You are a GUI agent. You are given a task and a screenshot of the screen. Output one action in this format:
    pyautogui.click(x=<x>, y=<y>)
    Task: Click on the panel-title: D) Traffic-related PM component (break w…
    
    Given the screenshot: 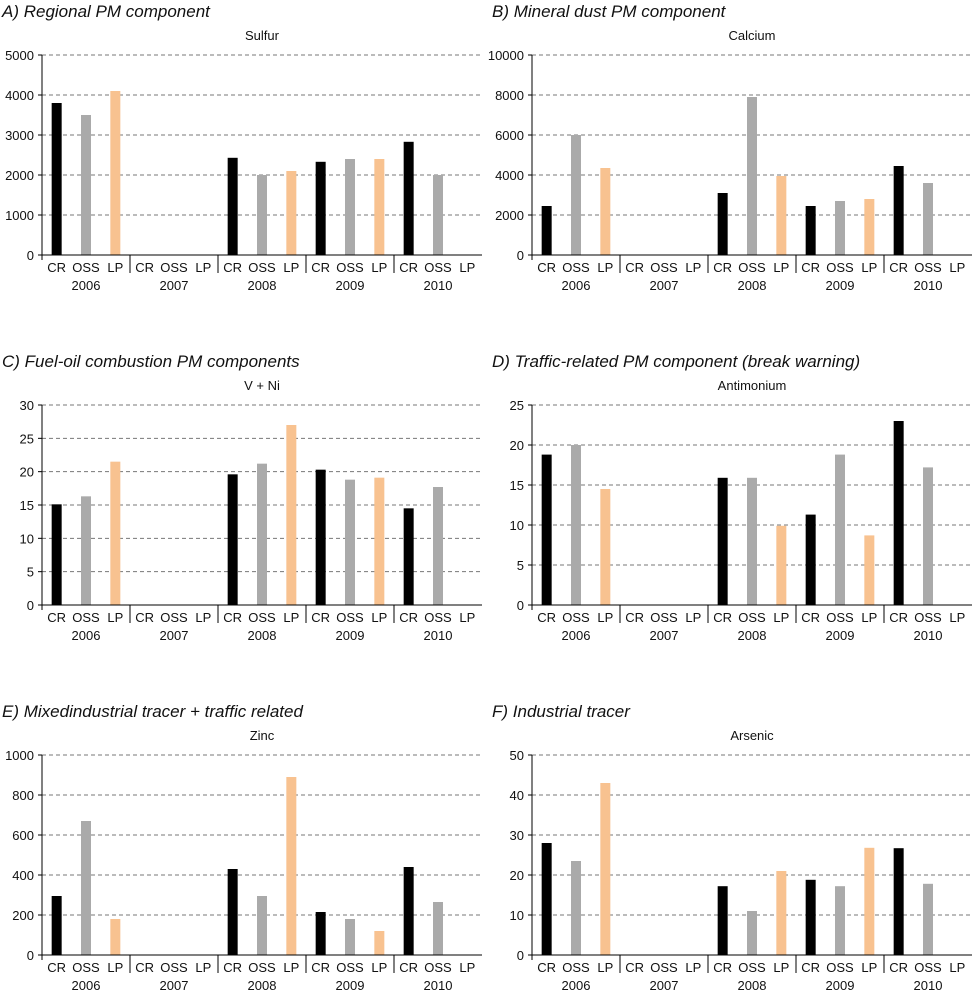 What is the action you would take?
    pyautogui.click(x=676, y=361)
    